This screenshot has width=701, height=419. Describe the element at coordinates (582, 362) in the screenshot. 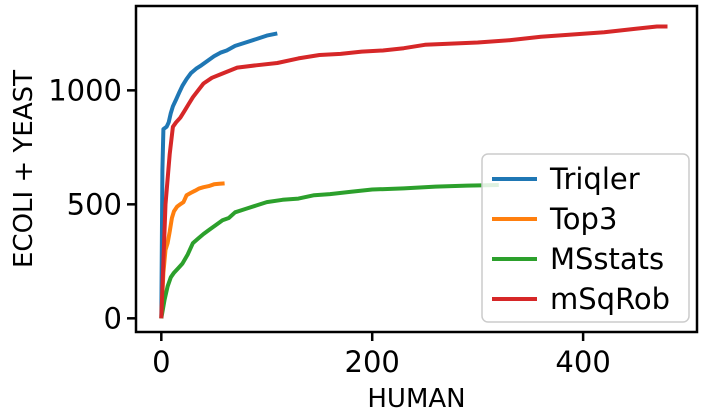

I see `x-tick-label: 400` at that location.